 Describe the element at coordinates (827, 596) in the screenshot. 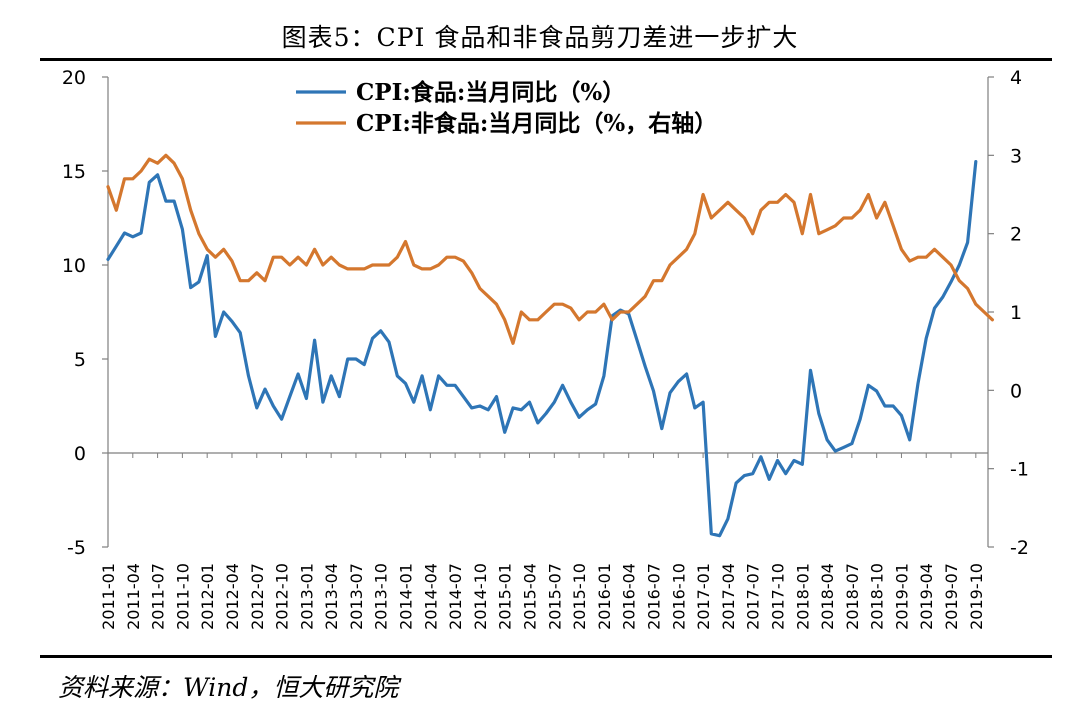

I see `x-tick-label: 2018-04` at that location.